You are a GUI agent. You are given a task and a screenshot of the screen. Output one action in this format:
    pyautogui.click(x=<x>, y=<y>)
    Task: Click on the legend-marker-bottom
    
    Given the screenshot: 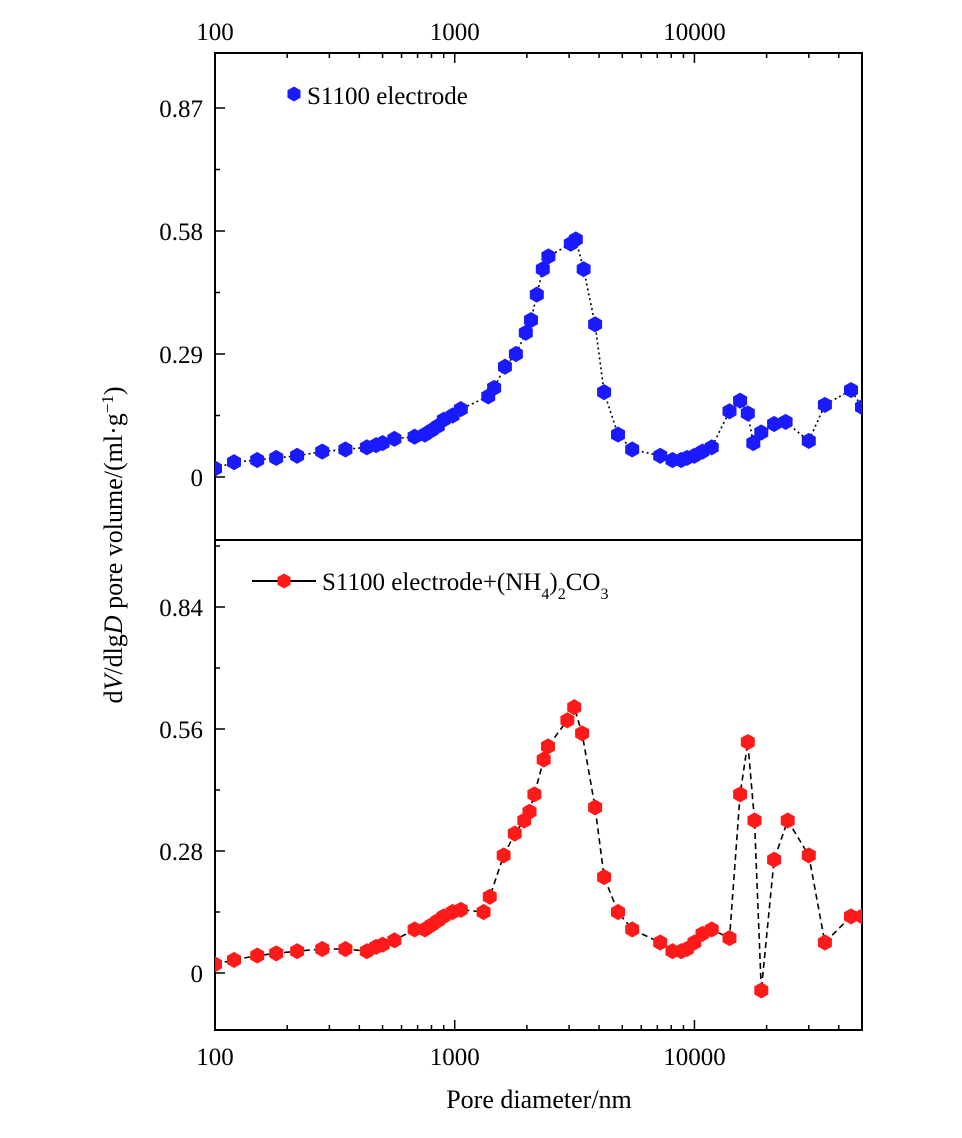 What is the action you would take?
    pyautogui.click(x=284, y=581)
    